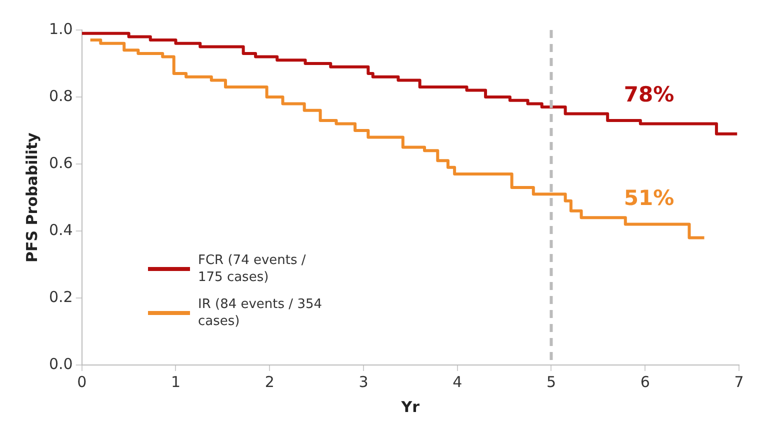  What do you see at coordinates (410, 407) in the screenshot?
I see `x-axis-title: Yr` at bounding box center [410, 407].